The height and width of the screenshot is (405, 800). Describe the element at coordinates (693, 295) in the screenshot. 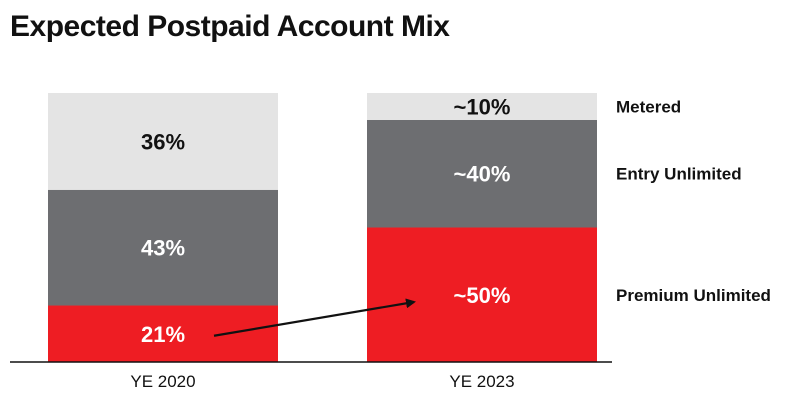

I see `legend-item-premium-unlimited: Premium Unlimited` at that location.